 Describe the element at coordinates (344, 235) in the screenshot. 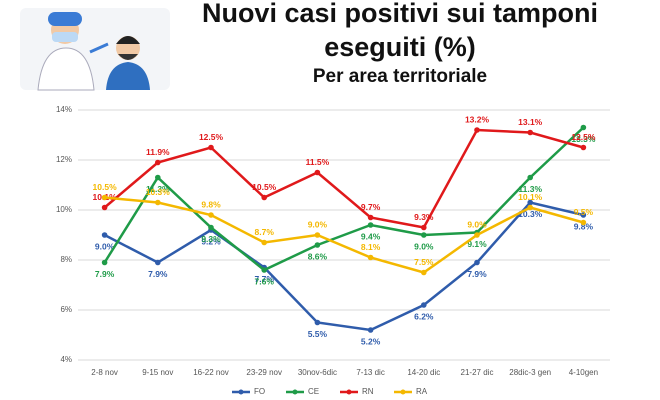

I see `series-line` at that location.